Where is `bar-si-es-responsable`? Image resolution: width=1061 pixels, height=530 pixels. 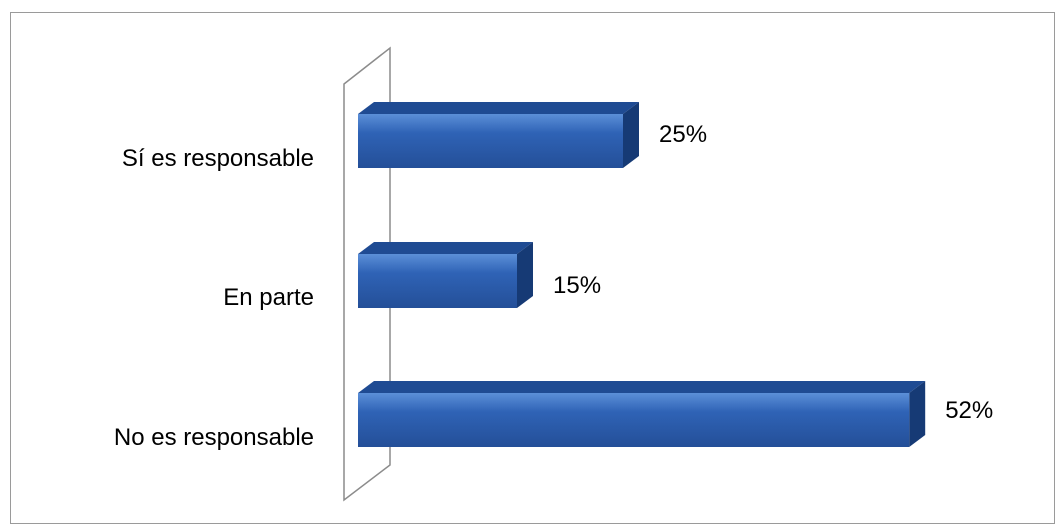
bar-si-es-responsable is located at coordinates (498, 135).